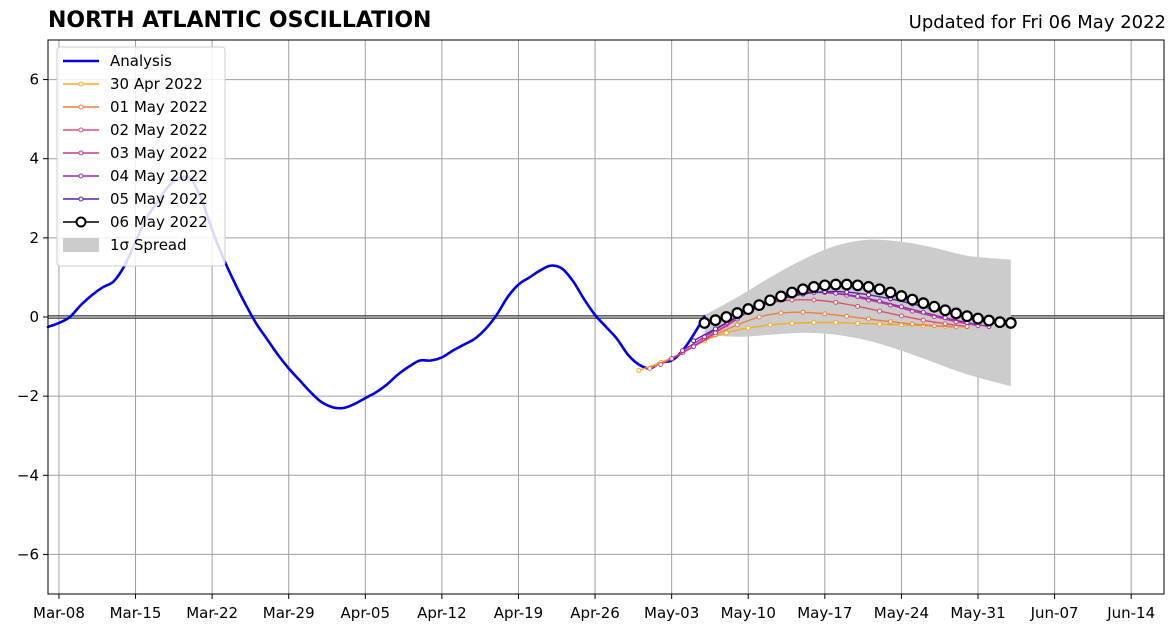 The width and height of the screenshot is (1176, 633). Describe the element at coordinates (34, 317) in the screenshot. I see `y-tick-label: 0` at that location.